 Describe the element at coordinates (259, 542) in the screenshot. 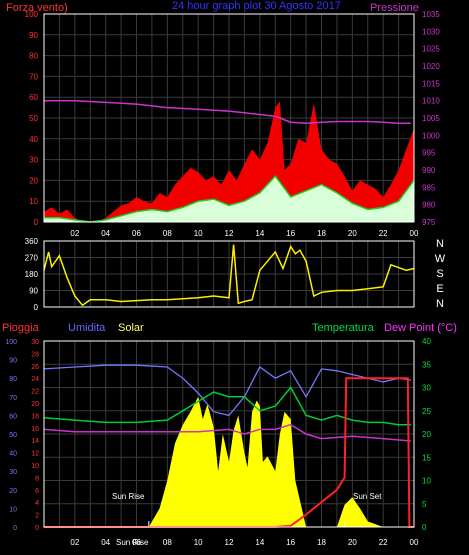

I see `time-tick-label: 14` at that location.